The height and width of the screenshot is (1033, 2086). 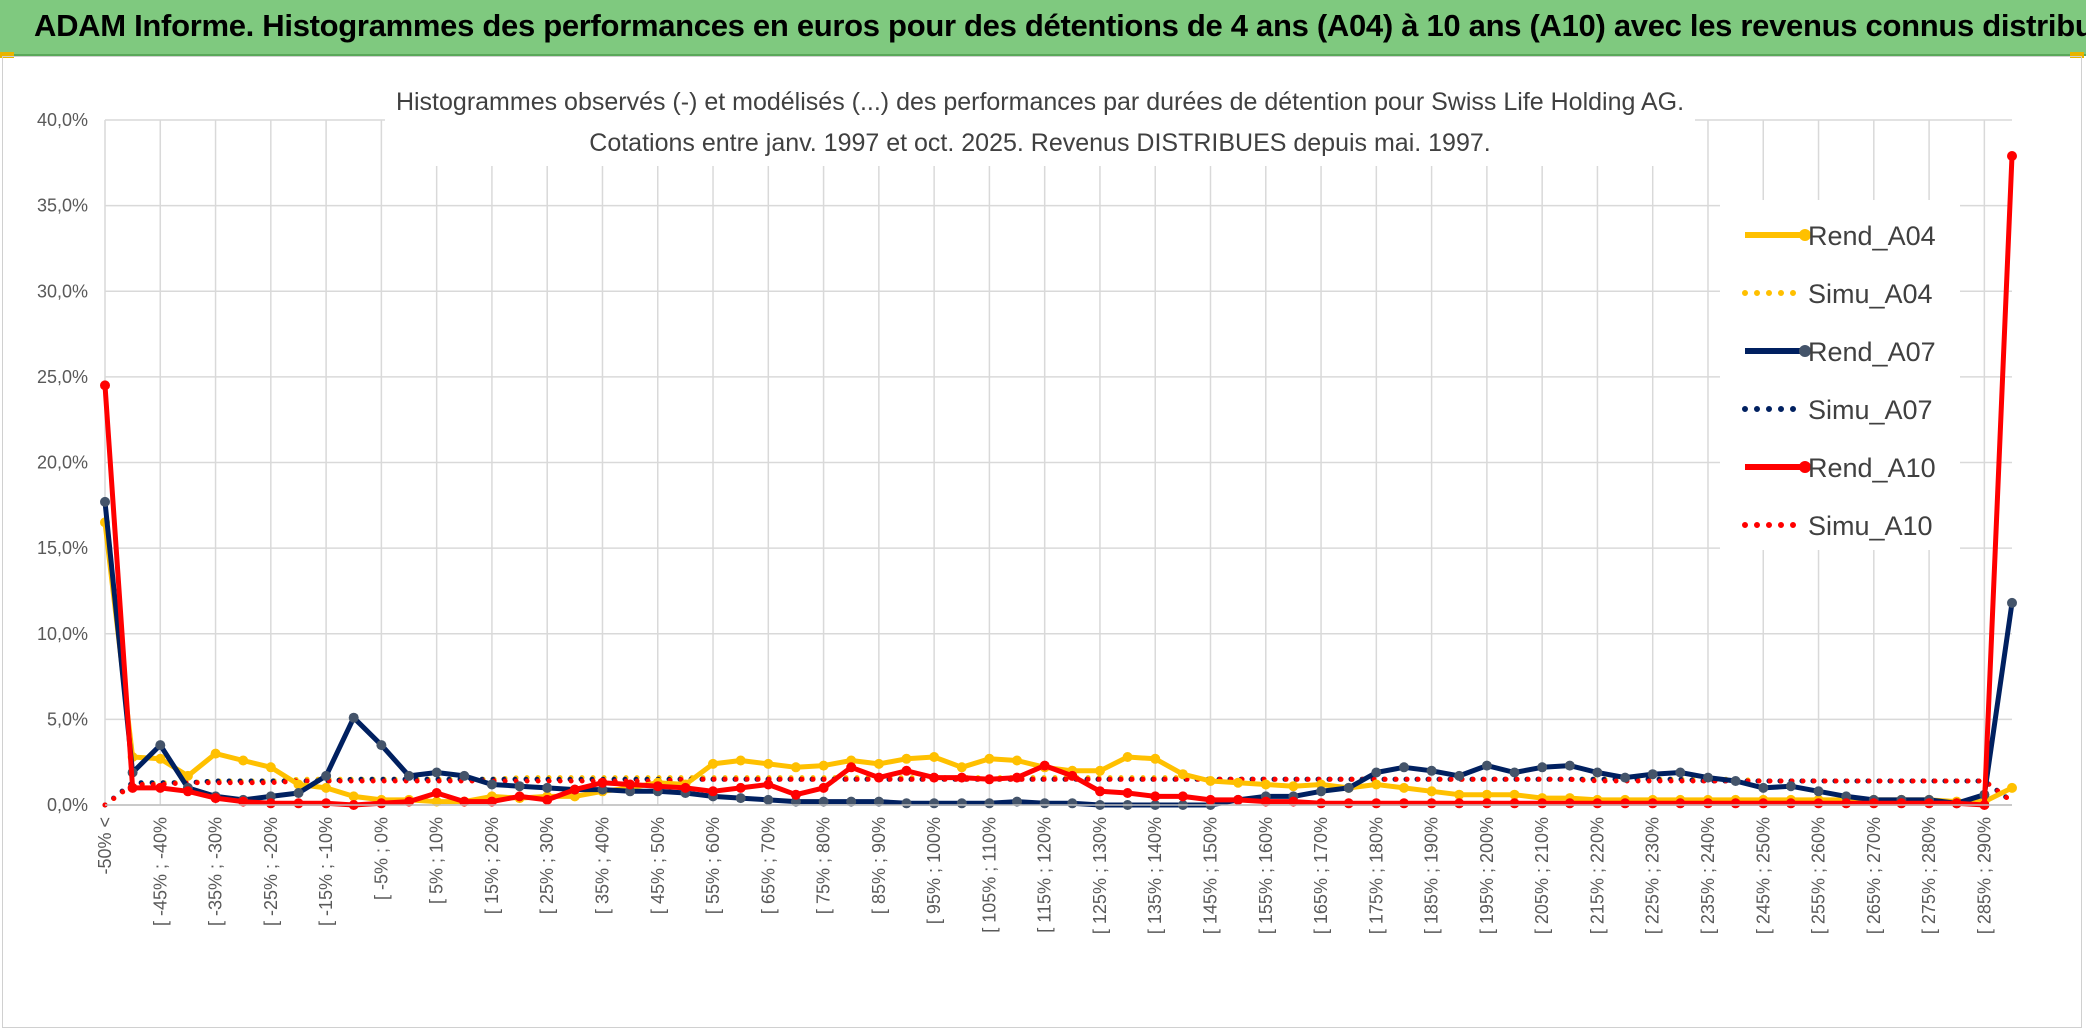 I want to click on y-tick-label: 0,0%, so click(x=67, y=805).